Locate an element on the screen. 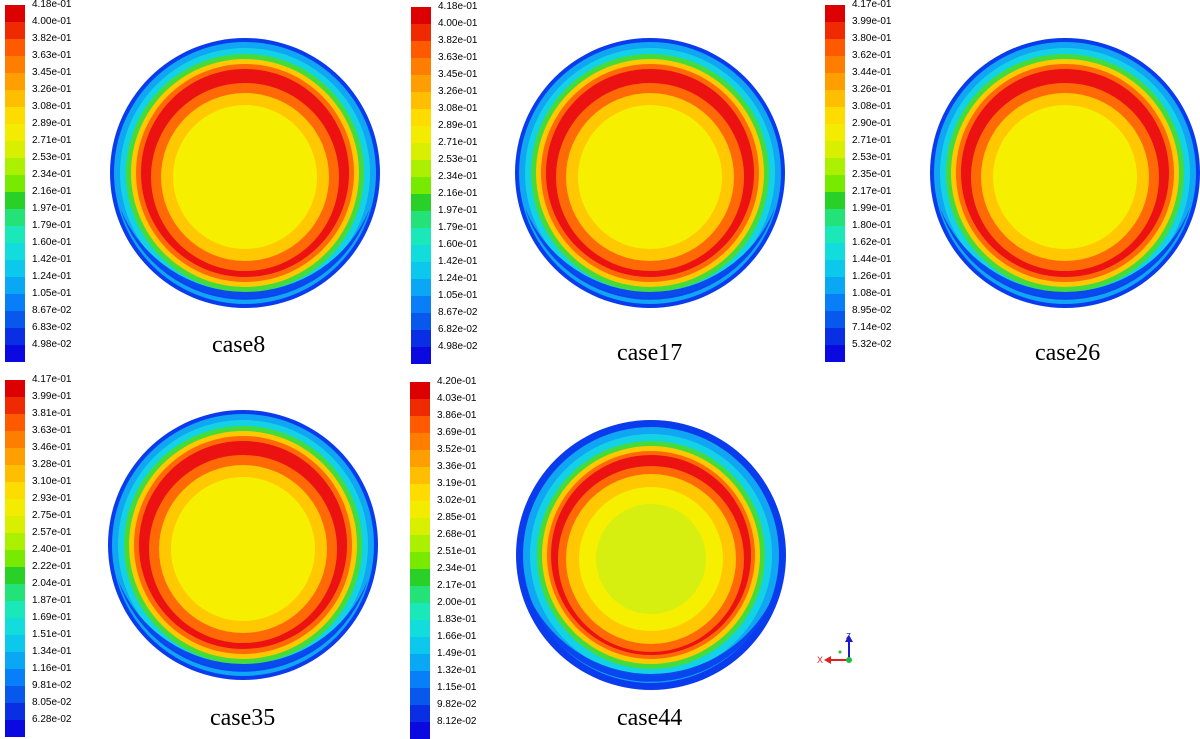  colorbar-tick-label: 4.18e-01 is located at coordinates (52, 5).